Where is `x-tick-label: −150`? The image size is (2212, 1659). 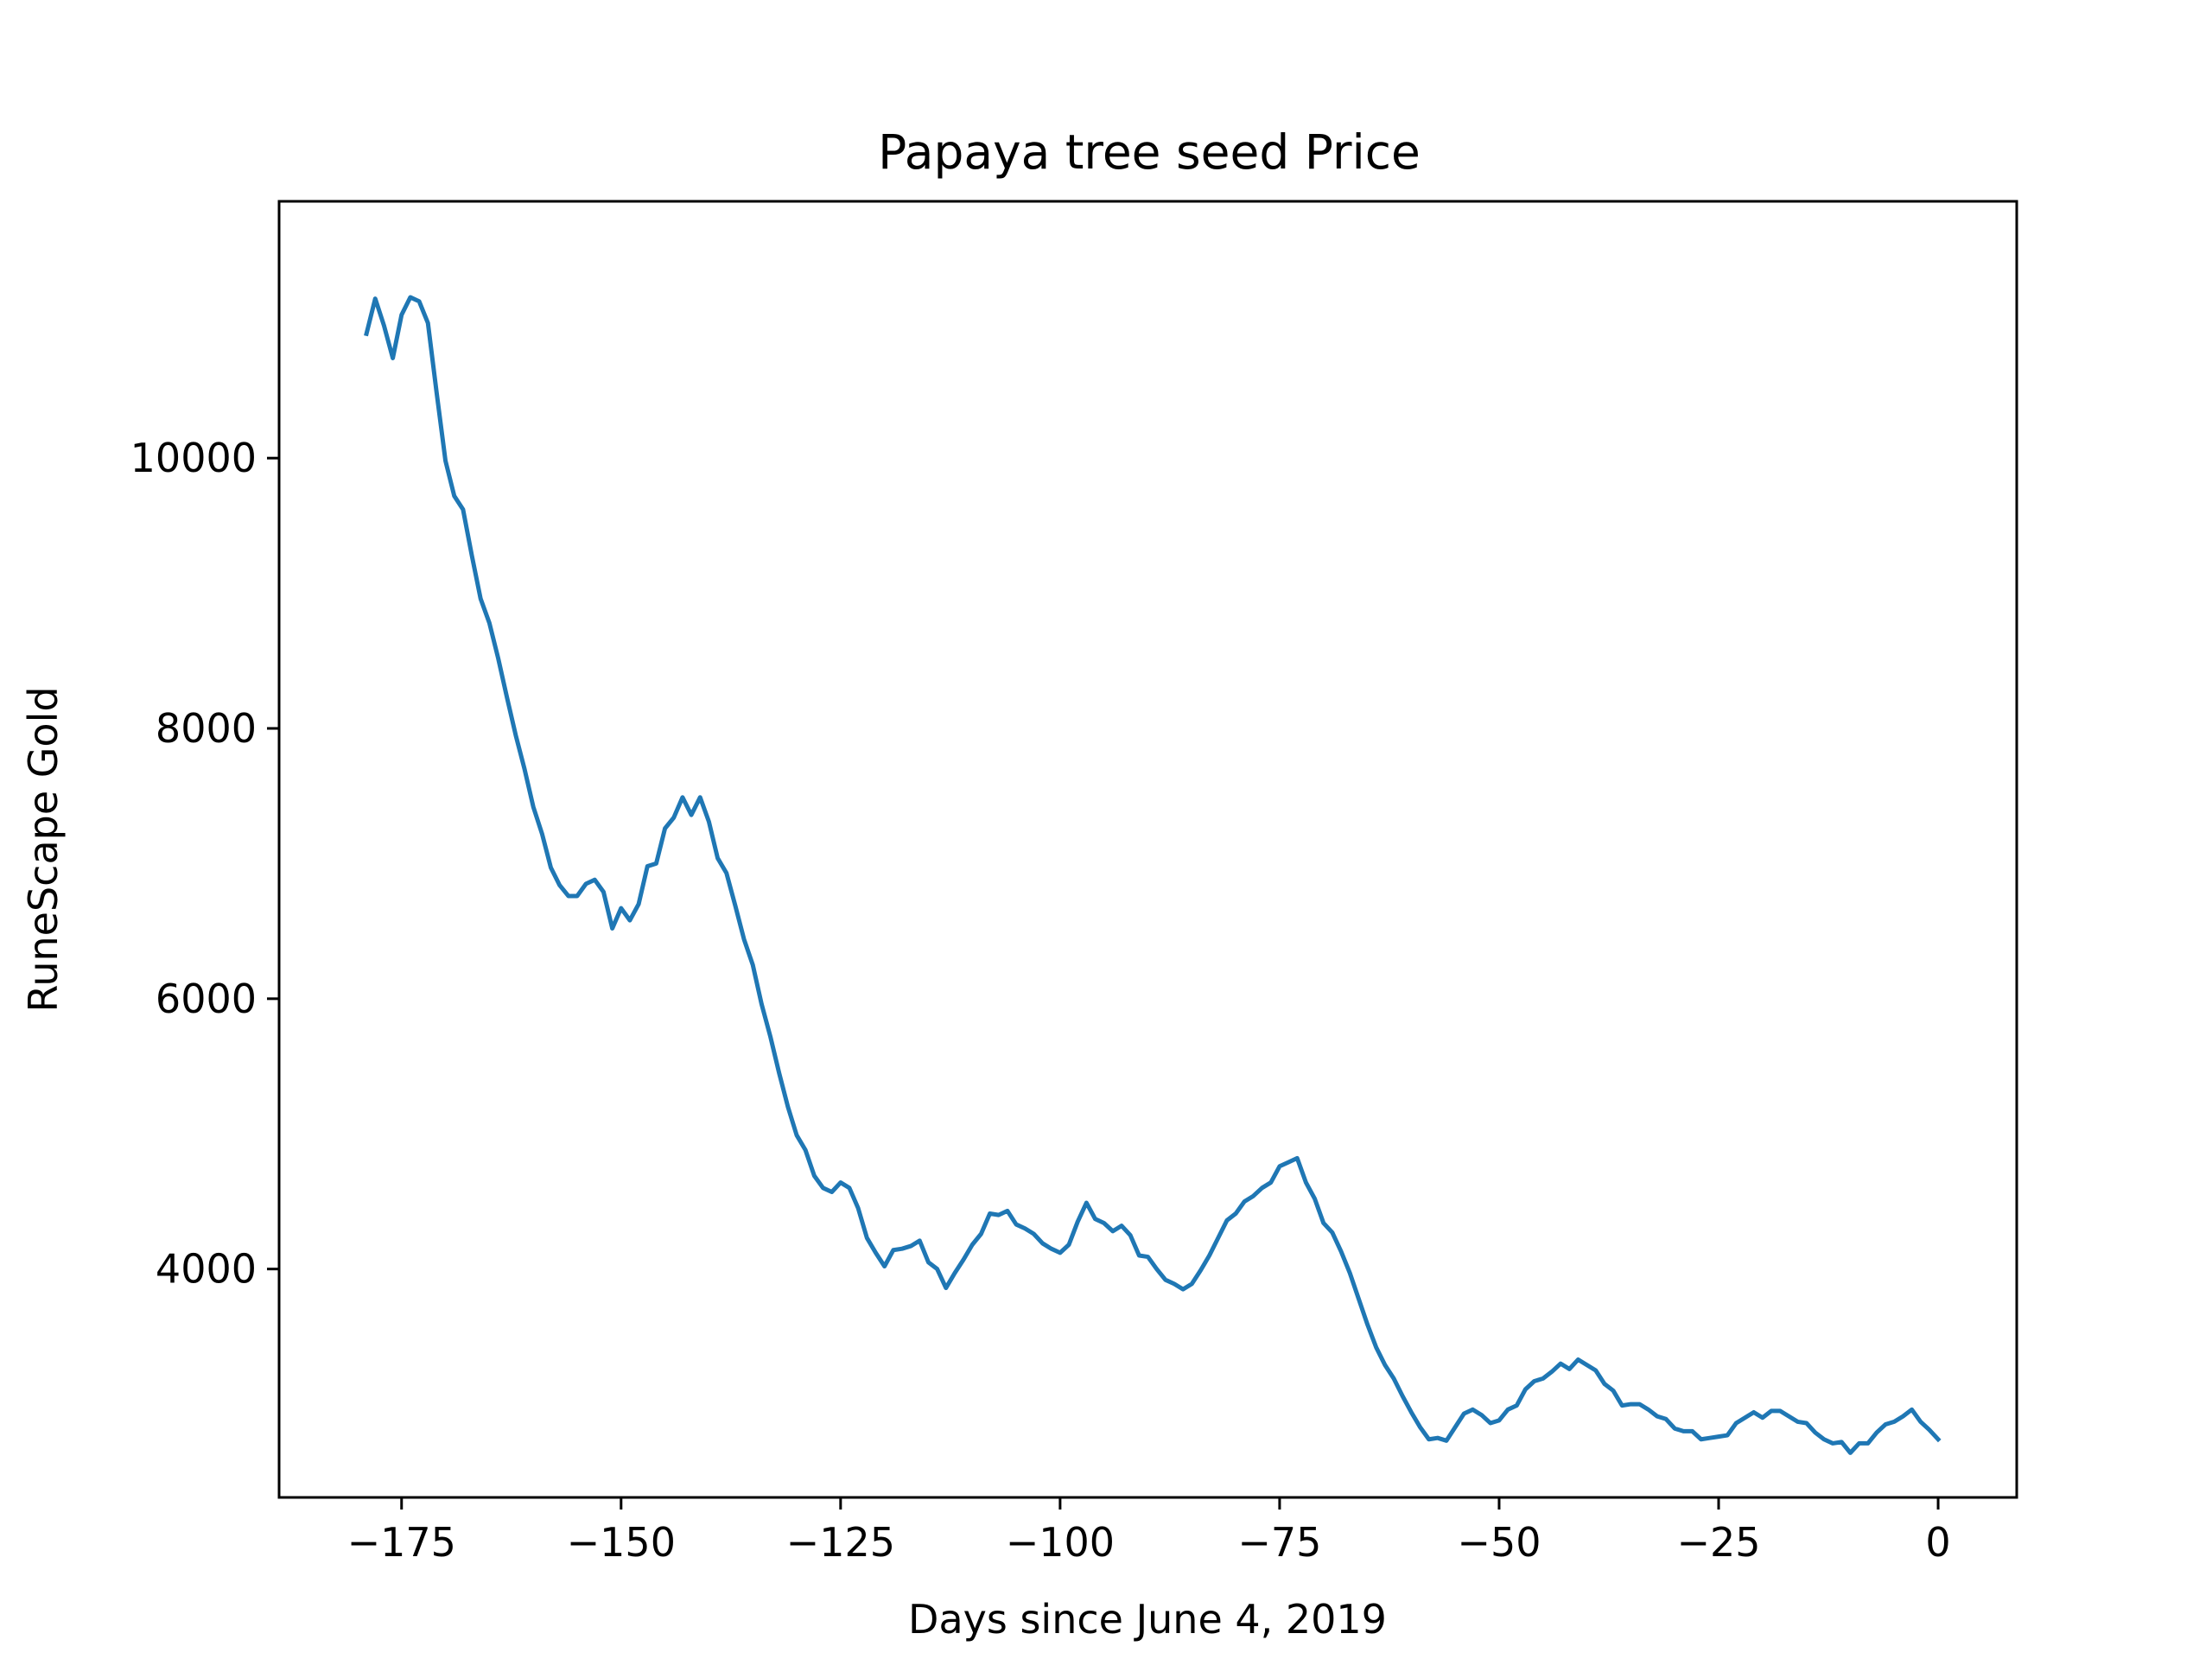
x-tick-label: −150 is located at coordinates (621, 1542).